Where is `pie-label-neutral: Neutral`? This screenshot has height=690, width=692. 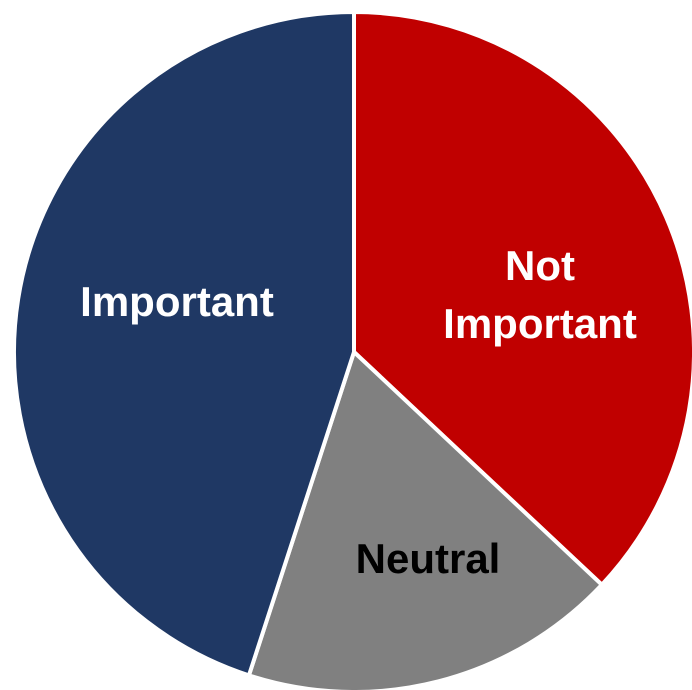 pie-label-neutral: Neutral is located at coordinates (428, 558).